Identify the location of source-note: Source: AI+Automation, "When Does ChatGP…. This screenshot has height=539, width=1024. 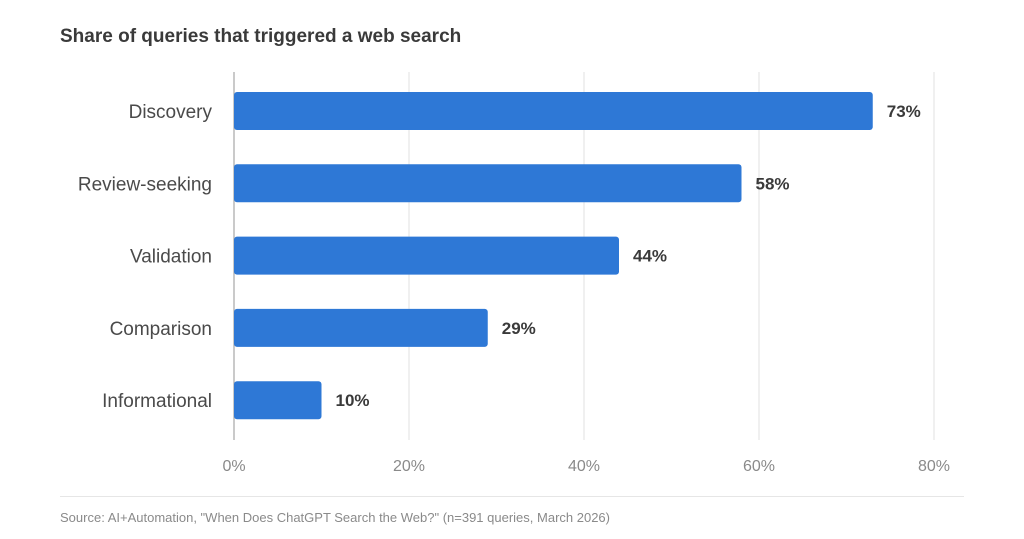
(335, 517).